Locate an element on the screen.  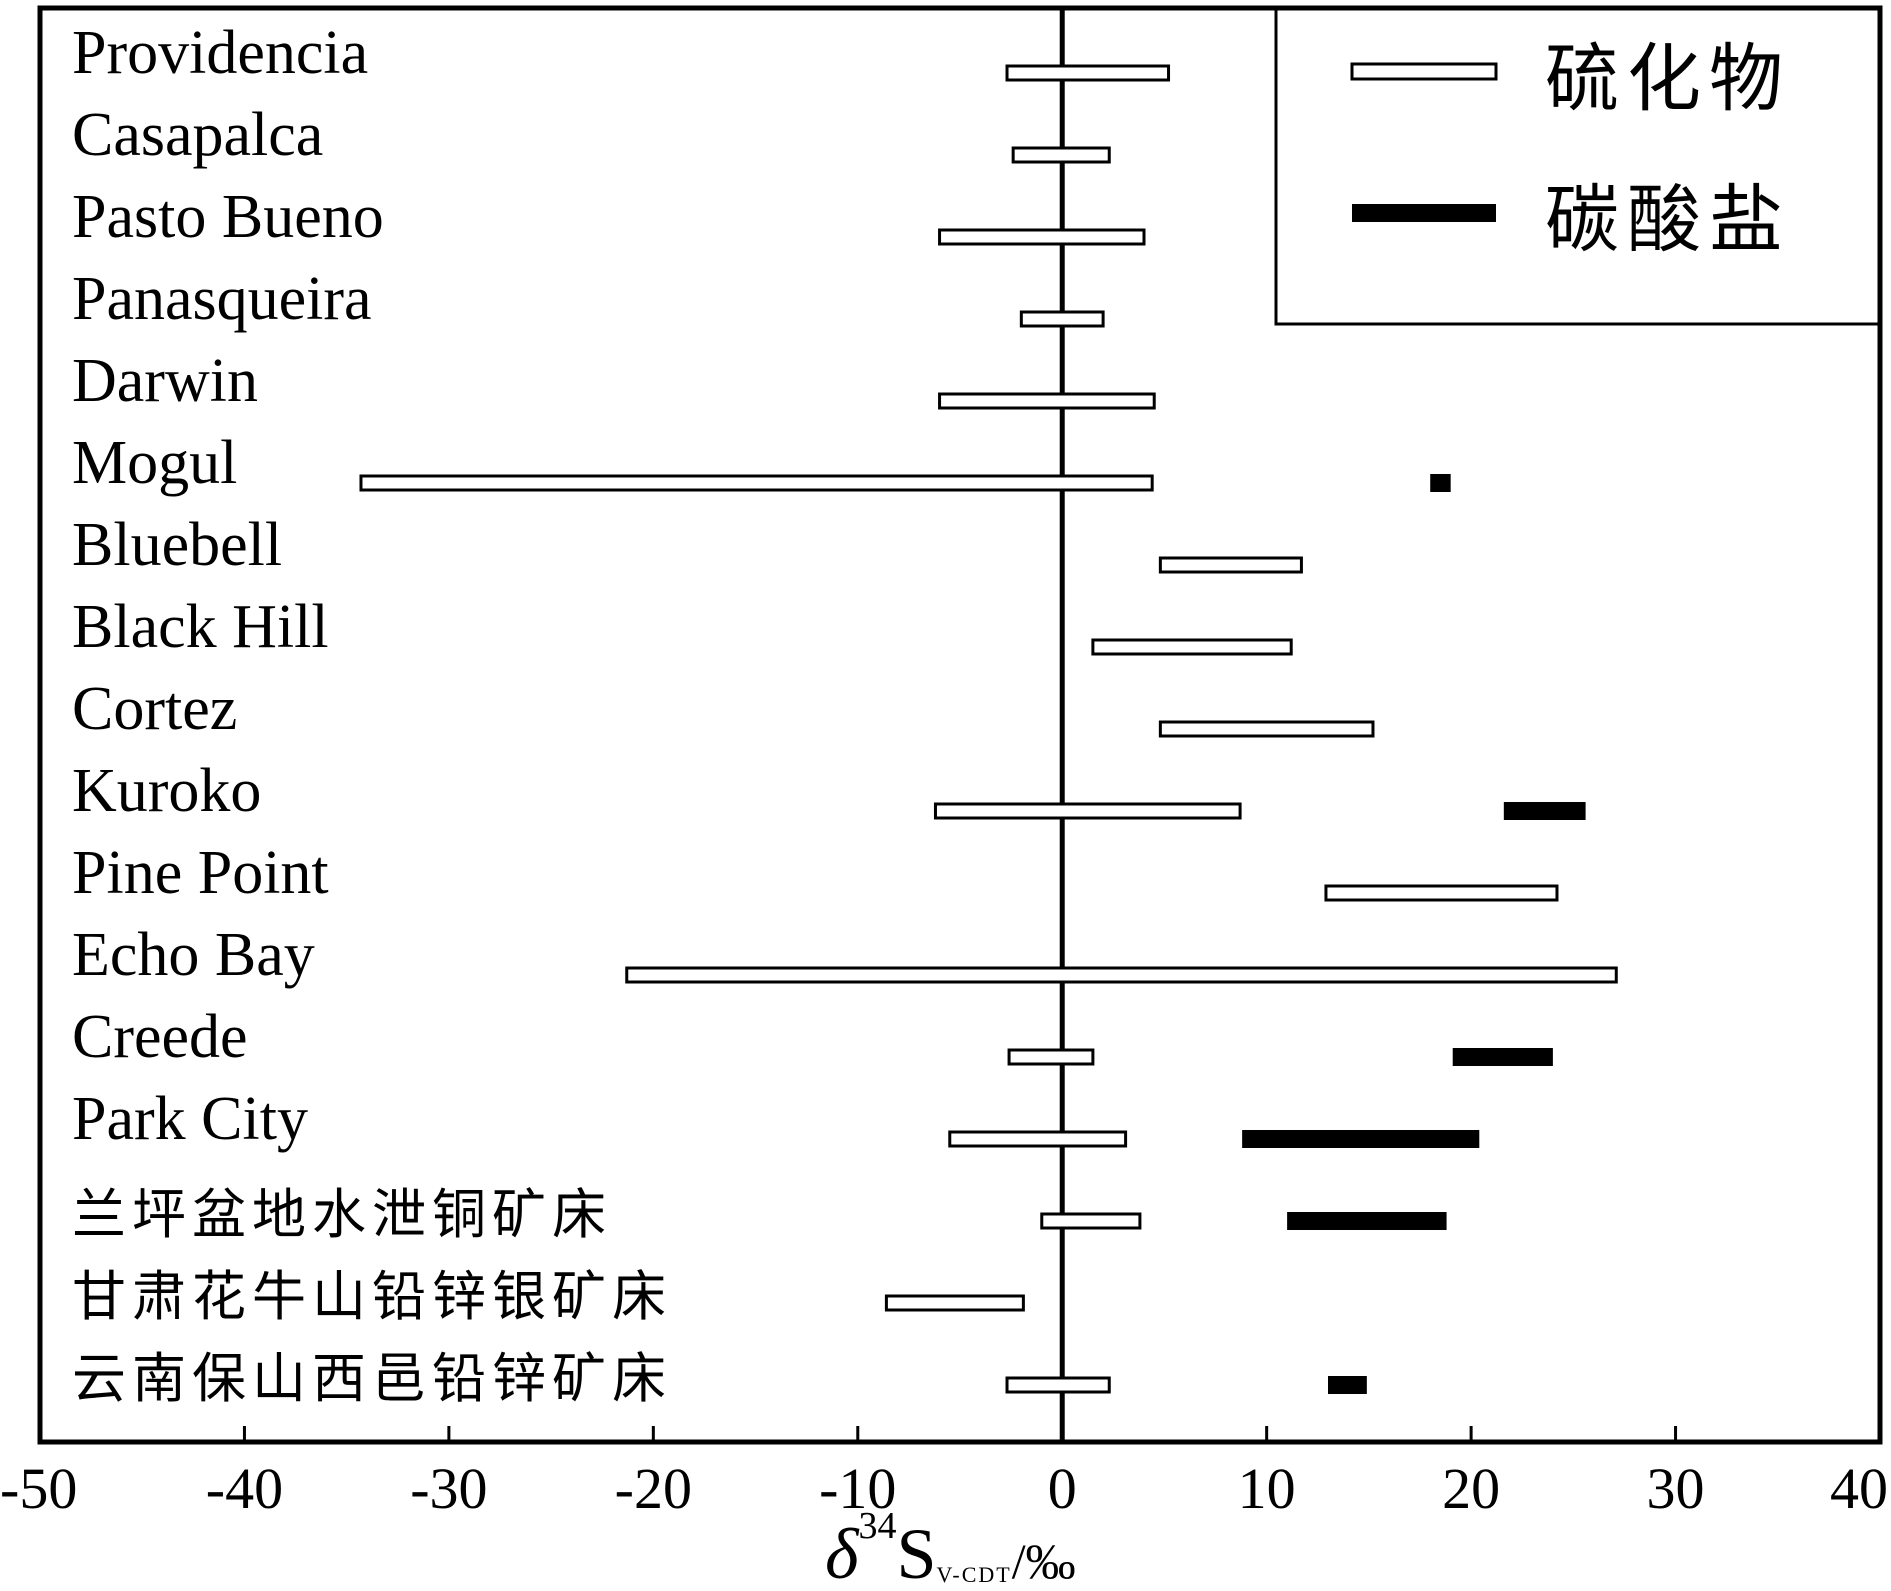
x-tick-label-0: 0 is located at coordinates (1062, 1488).